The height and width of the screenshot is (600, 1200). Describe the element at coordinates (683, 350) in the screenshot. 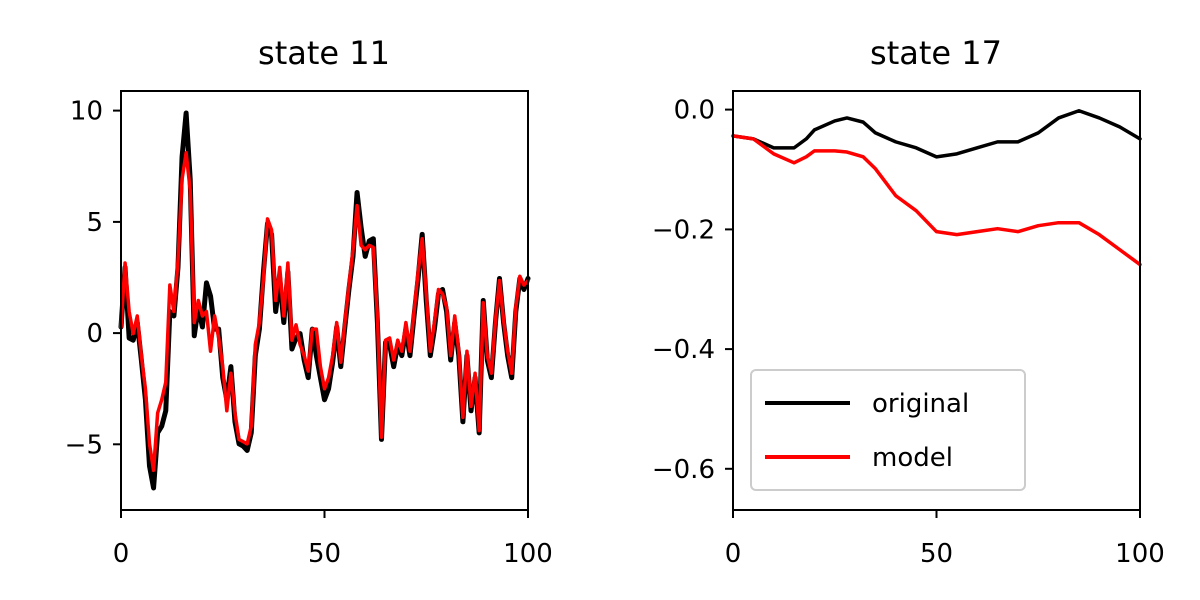

I see `chart-2-ytick-label: −0.4` at that location.